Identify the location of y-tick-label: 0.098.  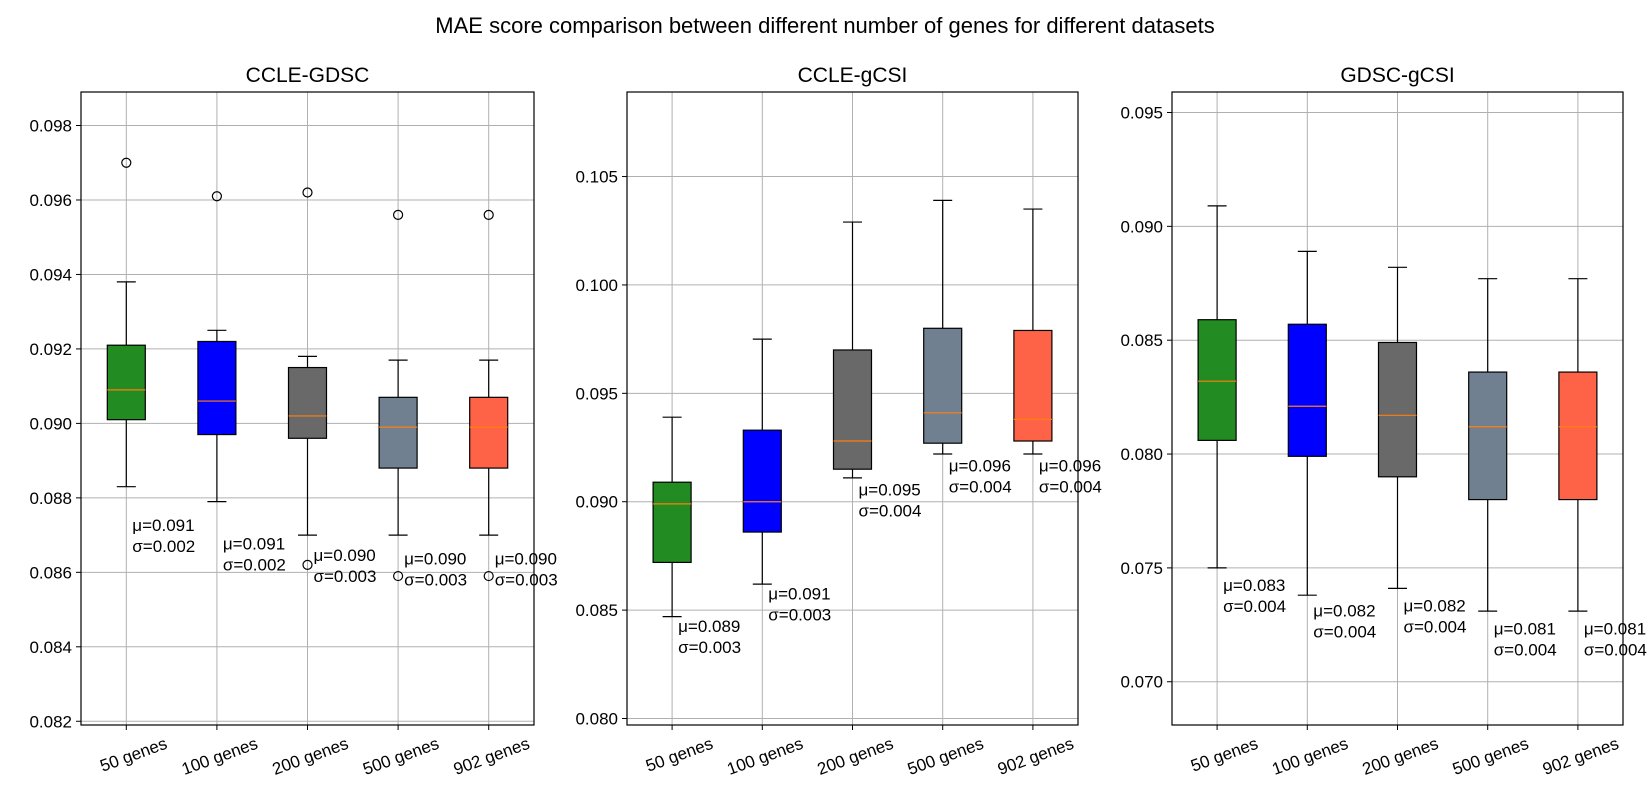
(50, 126).